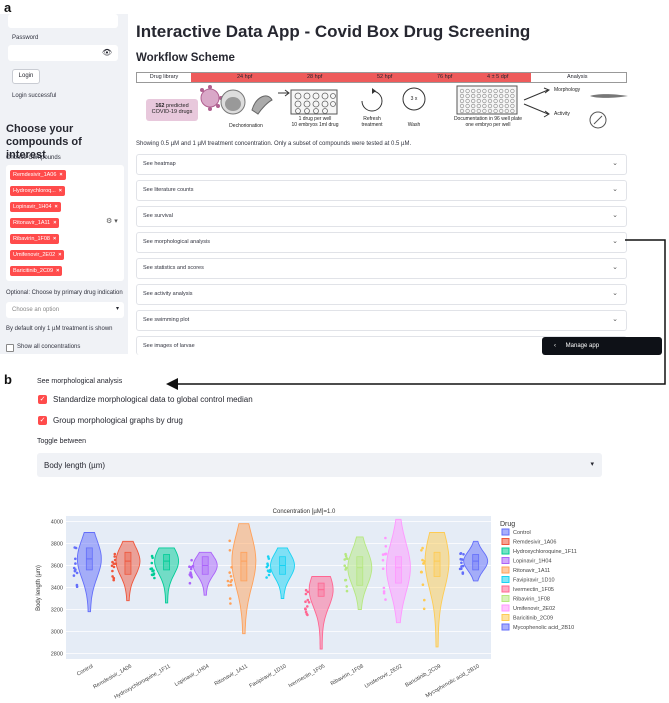 This screenshot has height=703, width=669. What do you see at coordinates (381, 320) in the screenshot?
I see `expander-swimming: See swimming plot ⌄` at bounding box center [381, 320].